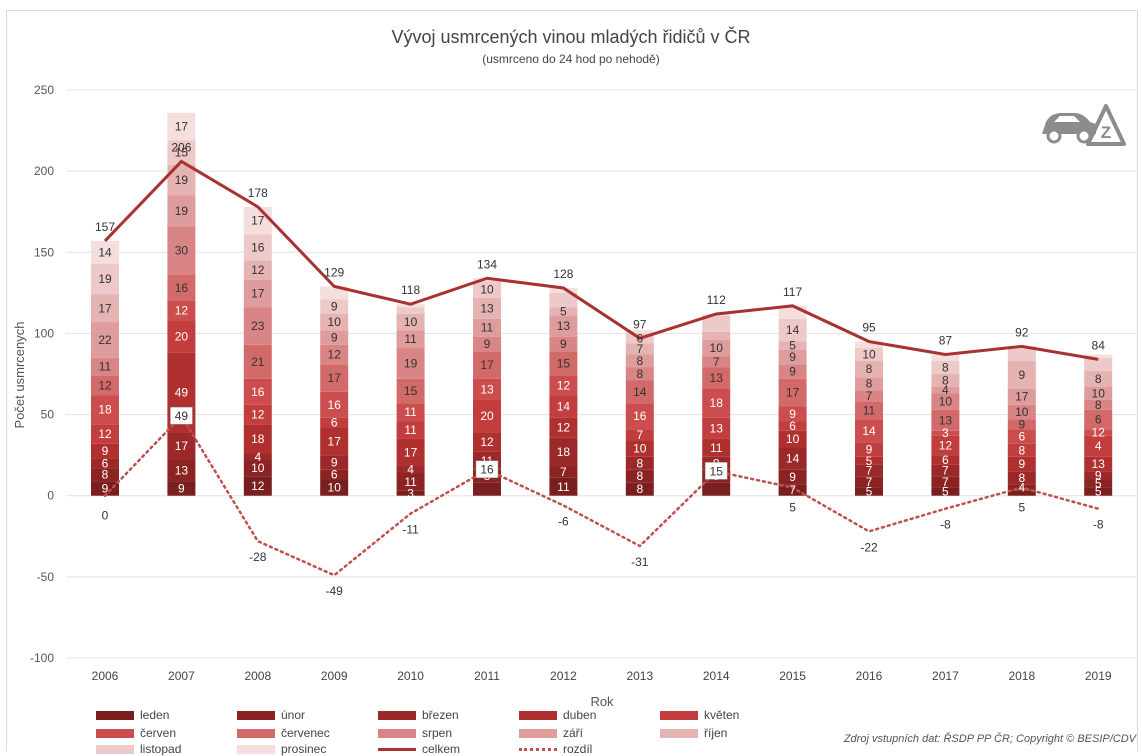  What do you see at coordinates (1021, 488) in the screenshot?
I see `data-label: 4` at bounding box center [1021, 488].